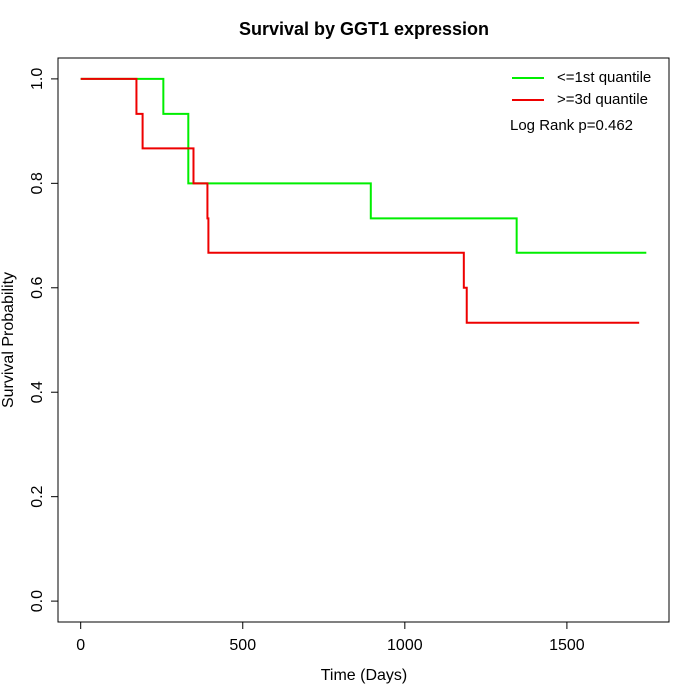 Image resolution: width=700 pixels, height=700 pixels. I want to click on x-tick-label: 0, so click(80, 645).